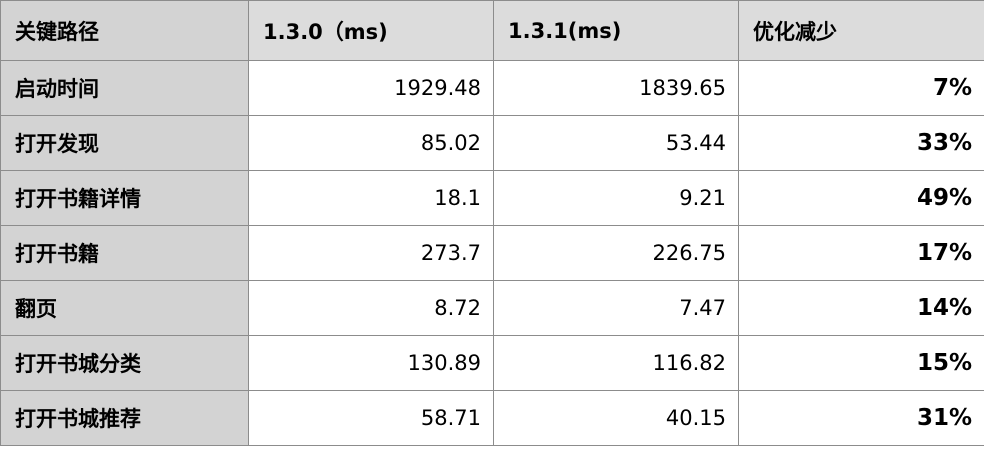 This screenshot has width=984, height=452. I want to click on key-path-cell: 翻页, so click(124, 308).